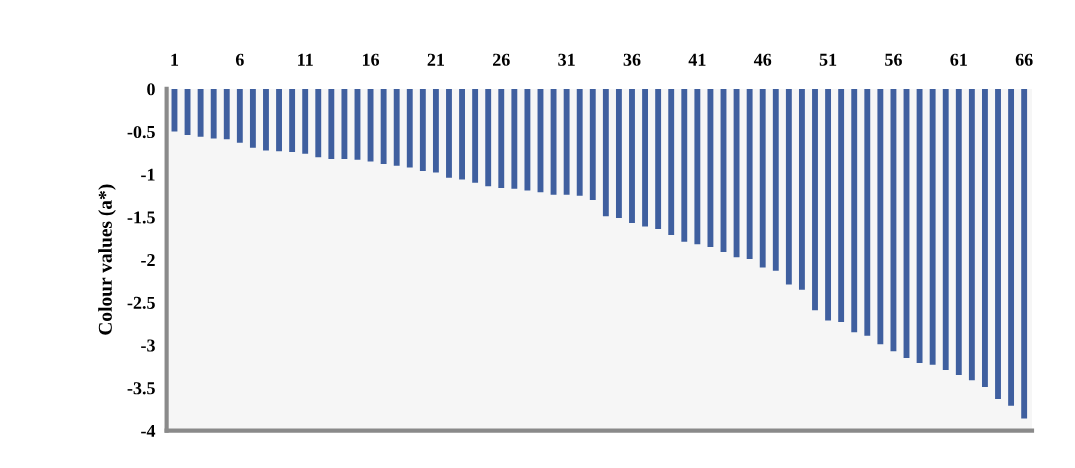  I want to click on y-tick-label: -2, so click(148, 260).